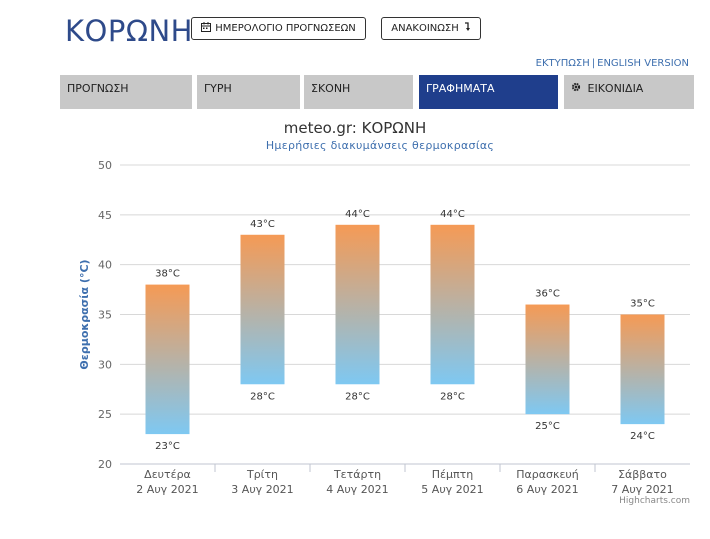 Image resolution: width=710 pixels, height=539 pixels. What do you see at coordinates (547, 489) in the screenshot?
I see `x-tick-date-label: 6 Αυγ 2021` at bounding box center [547, 489].